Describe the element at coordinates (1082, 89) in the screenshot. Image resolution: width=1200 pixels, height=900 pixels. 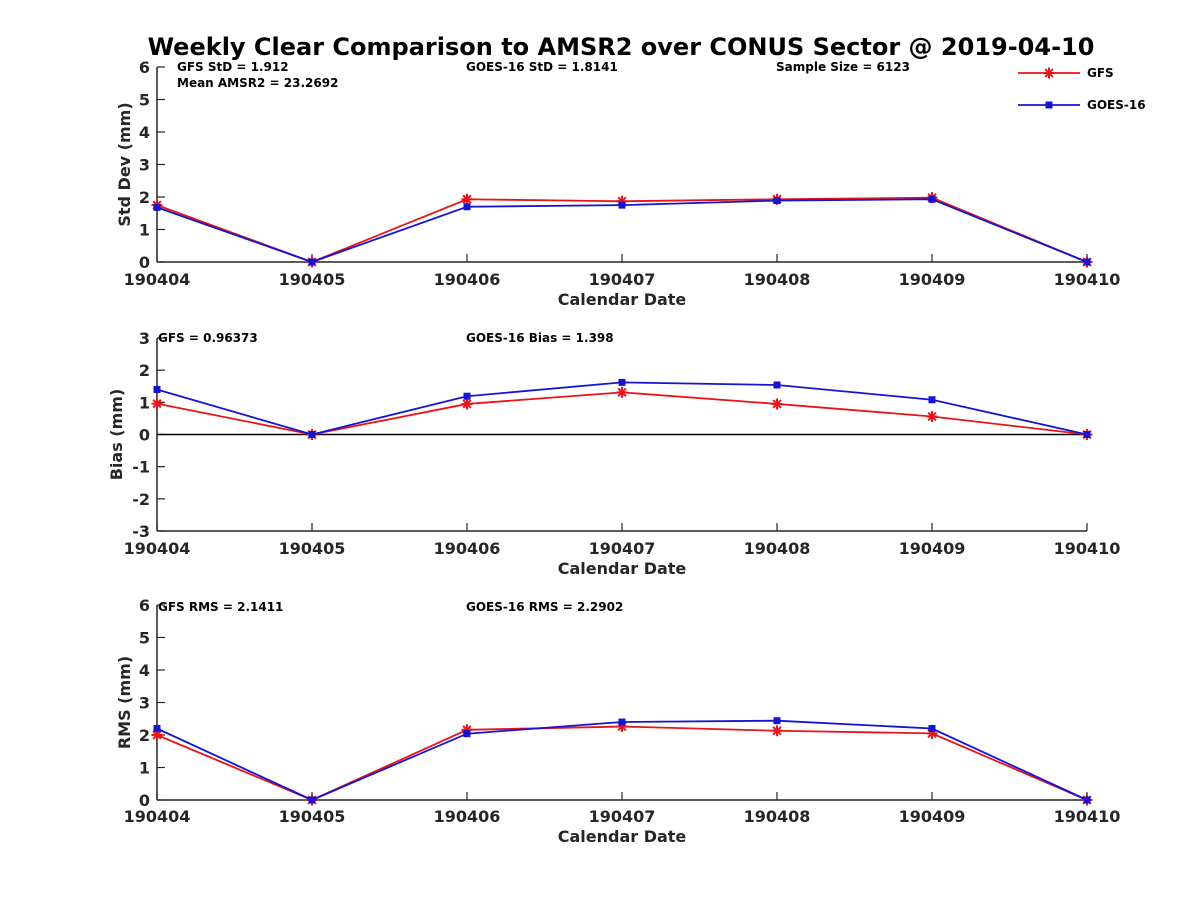
I see `legend: GFS GOES-16` at that location.